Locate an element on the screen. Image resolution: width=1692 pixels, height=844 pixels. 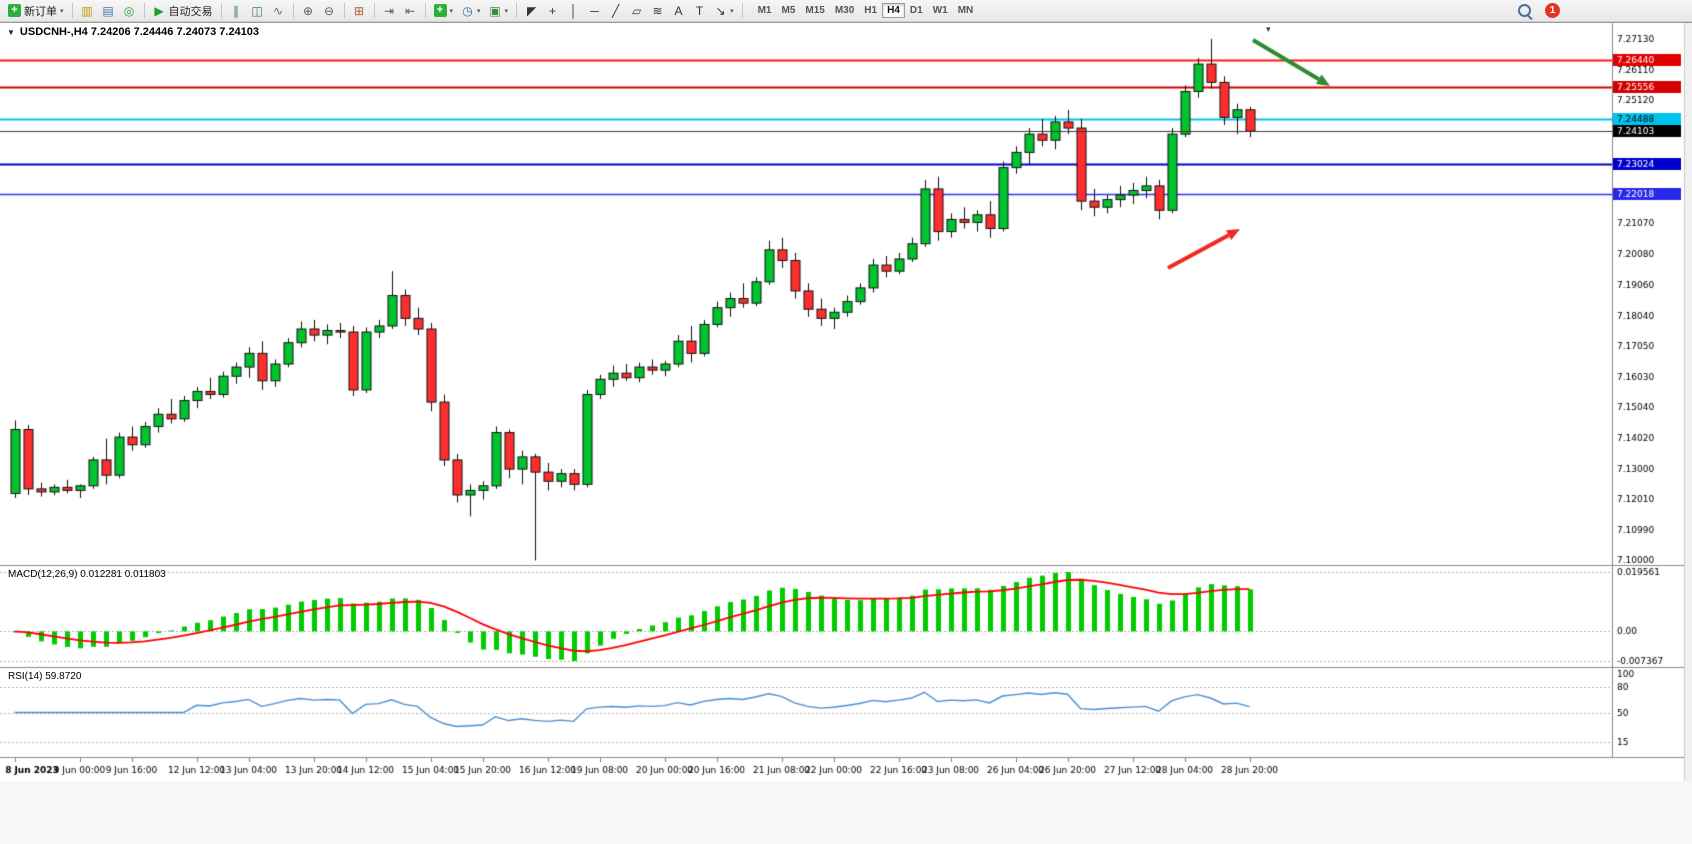
auto-scroll-icon: ⇥ is located at coordinates (389, 10).